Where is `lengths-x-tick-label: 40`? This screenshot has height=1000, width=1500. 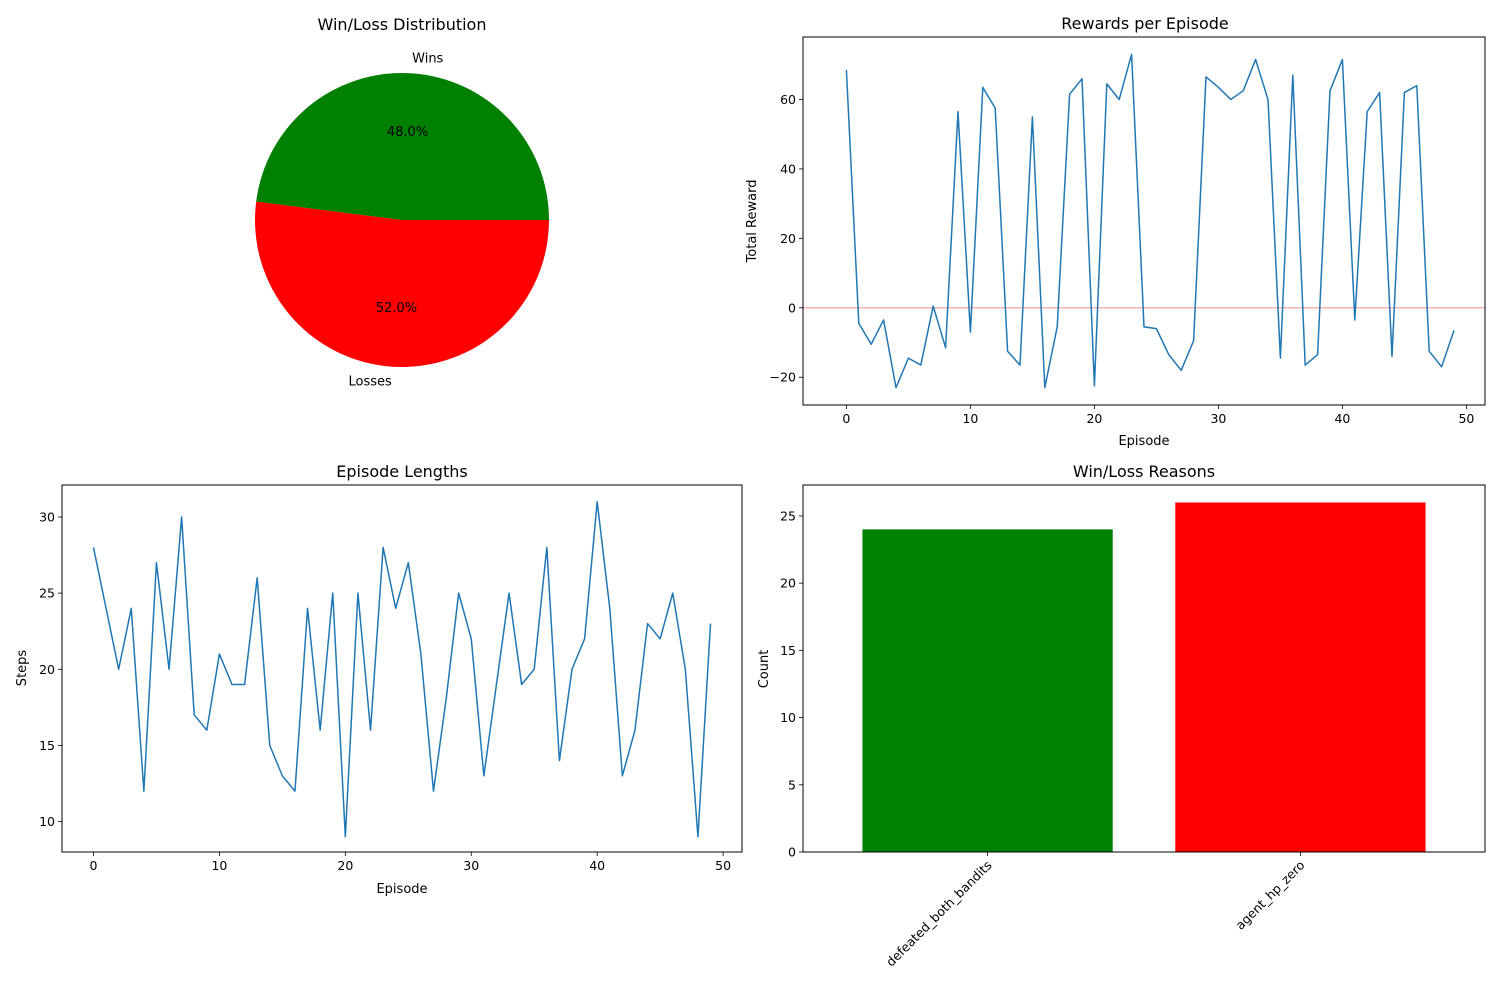
lengths-x-tick-label: 40 is located at coordinates (597, 865).